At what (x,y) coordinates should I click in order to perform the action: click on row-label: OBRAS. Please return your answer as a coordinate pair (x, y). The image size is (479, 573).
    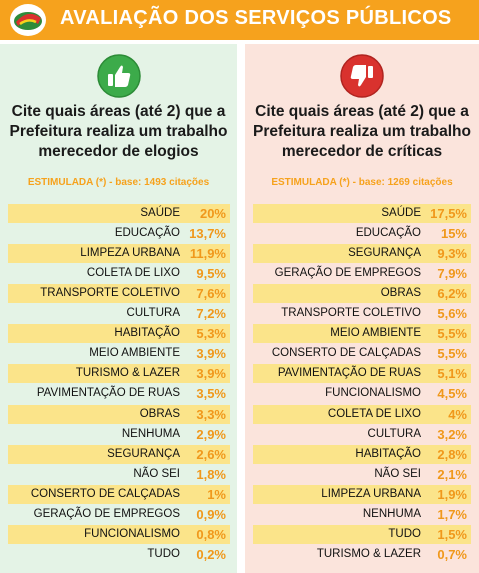
    Looking at the image, I should click on (159, 413).